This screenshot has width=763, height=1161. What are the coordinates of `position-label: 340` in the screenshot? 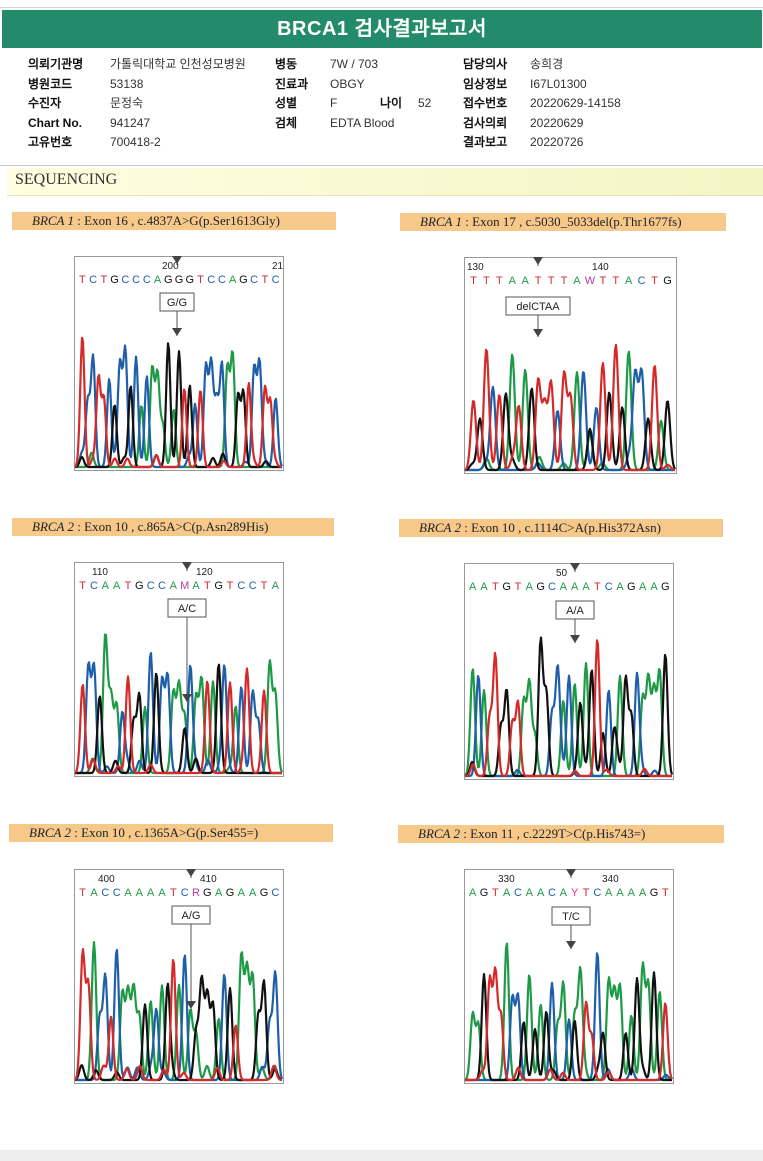 It's located at (610, 879).